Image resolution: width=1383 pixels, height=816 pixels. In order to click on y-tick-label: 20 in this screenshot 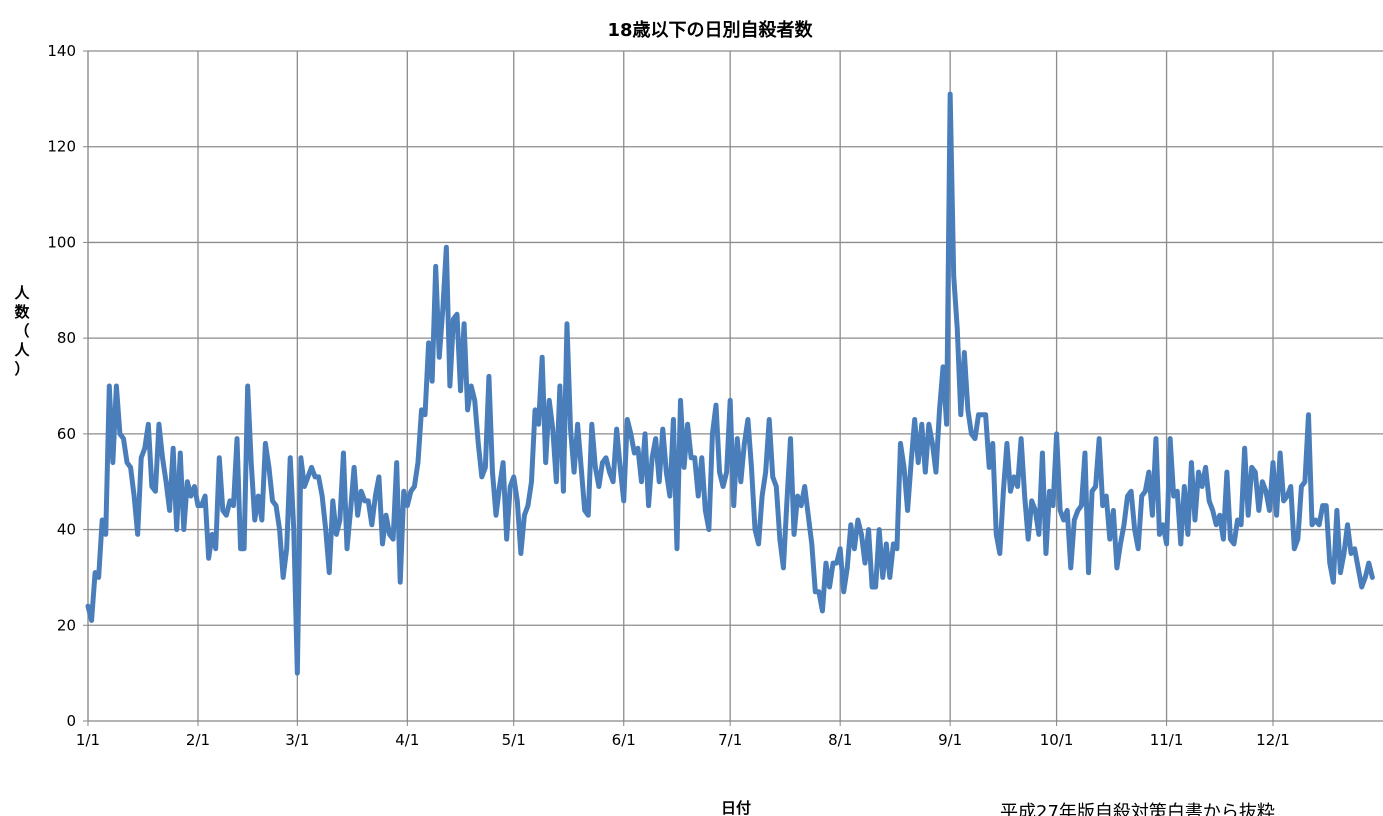, I will do `click(66, 625)`.